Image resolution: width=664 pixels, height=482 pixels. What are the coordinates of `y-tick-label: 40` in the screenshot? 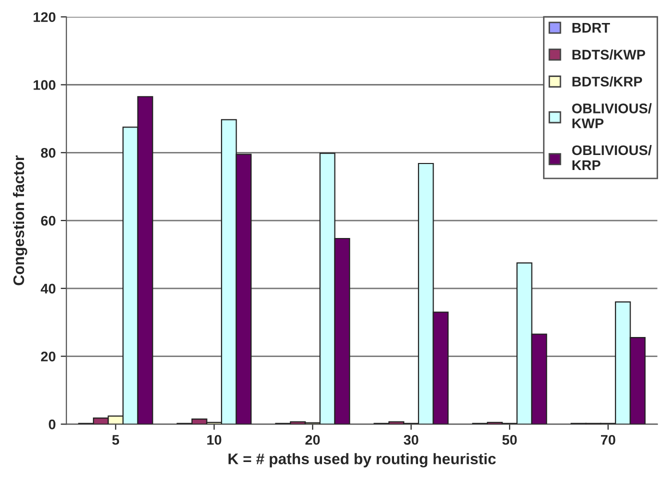 It's located at (48, 289).